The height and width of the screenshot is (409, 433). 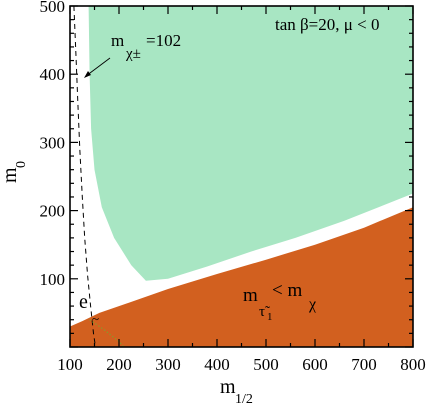 I want to click on chargino-label-arrowhead, so click(x=87, y=74).